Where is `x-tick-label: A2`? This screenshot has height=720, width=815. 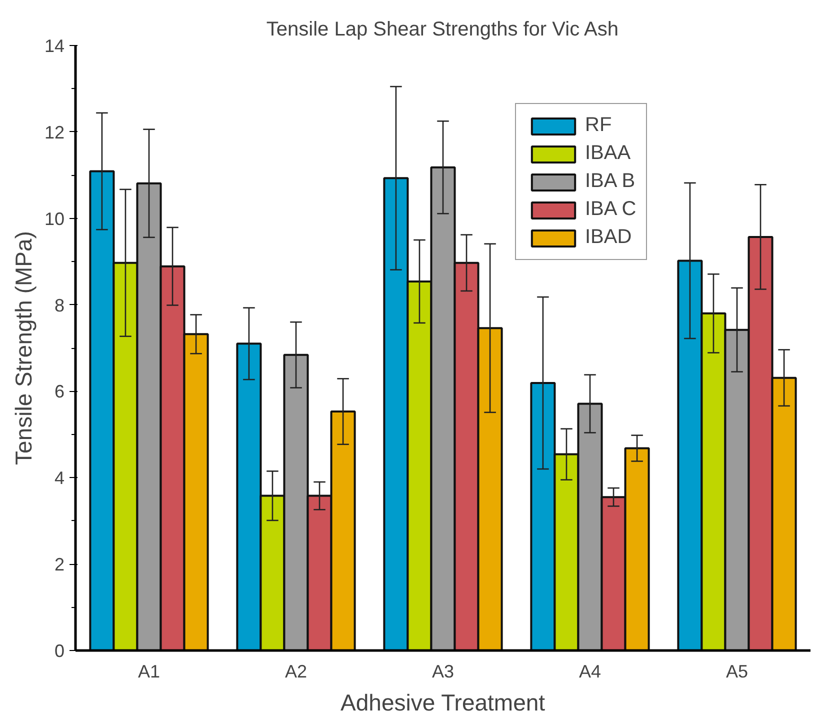
x-tick-label: A2 is located at coordinates (296, 672).